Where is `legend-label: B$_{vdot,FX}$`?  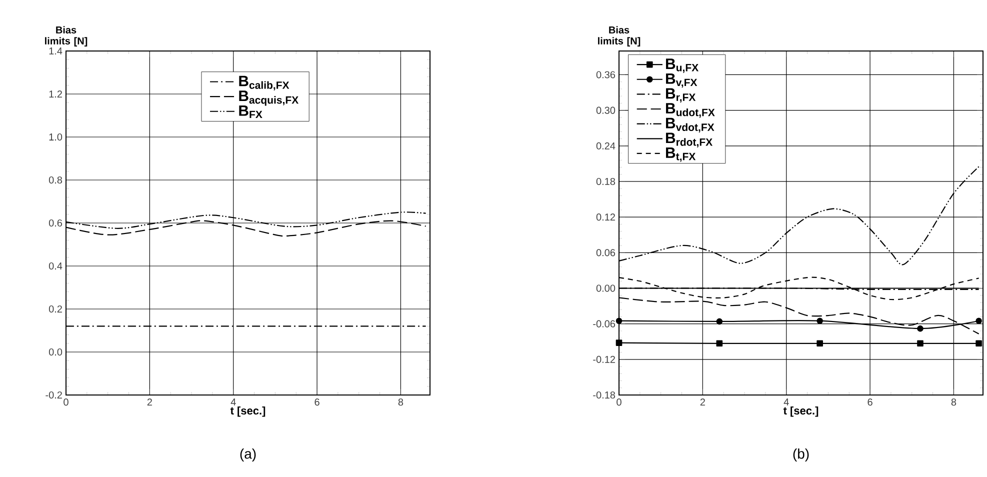 legend-label: B$_{vdot,FX}$ is located at coordinates (690, 125).